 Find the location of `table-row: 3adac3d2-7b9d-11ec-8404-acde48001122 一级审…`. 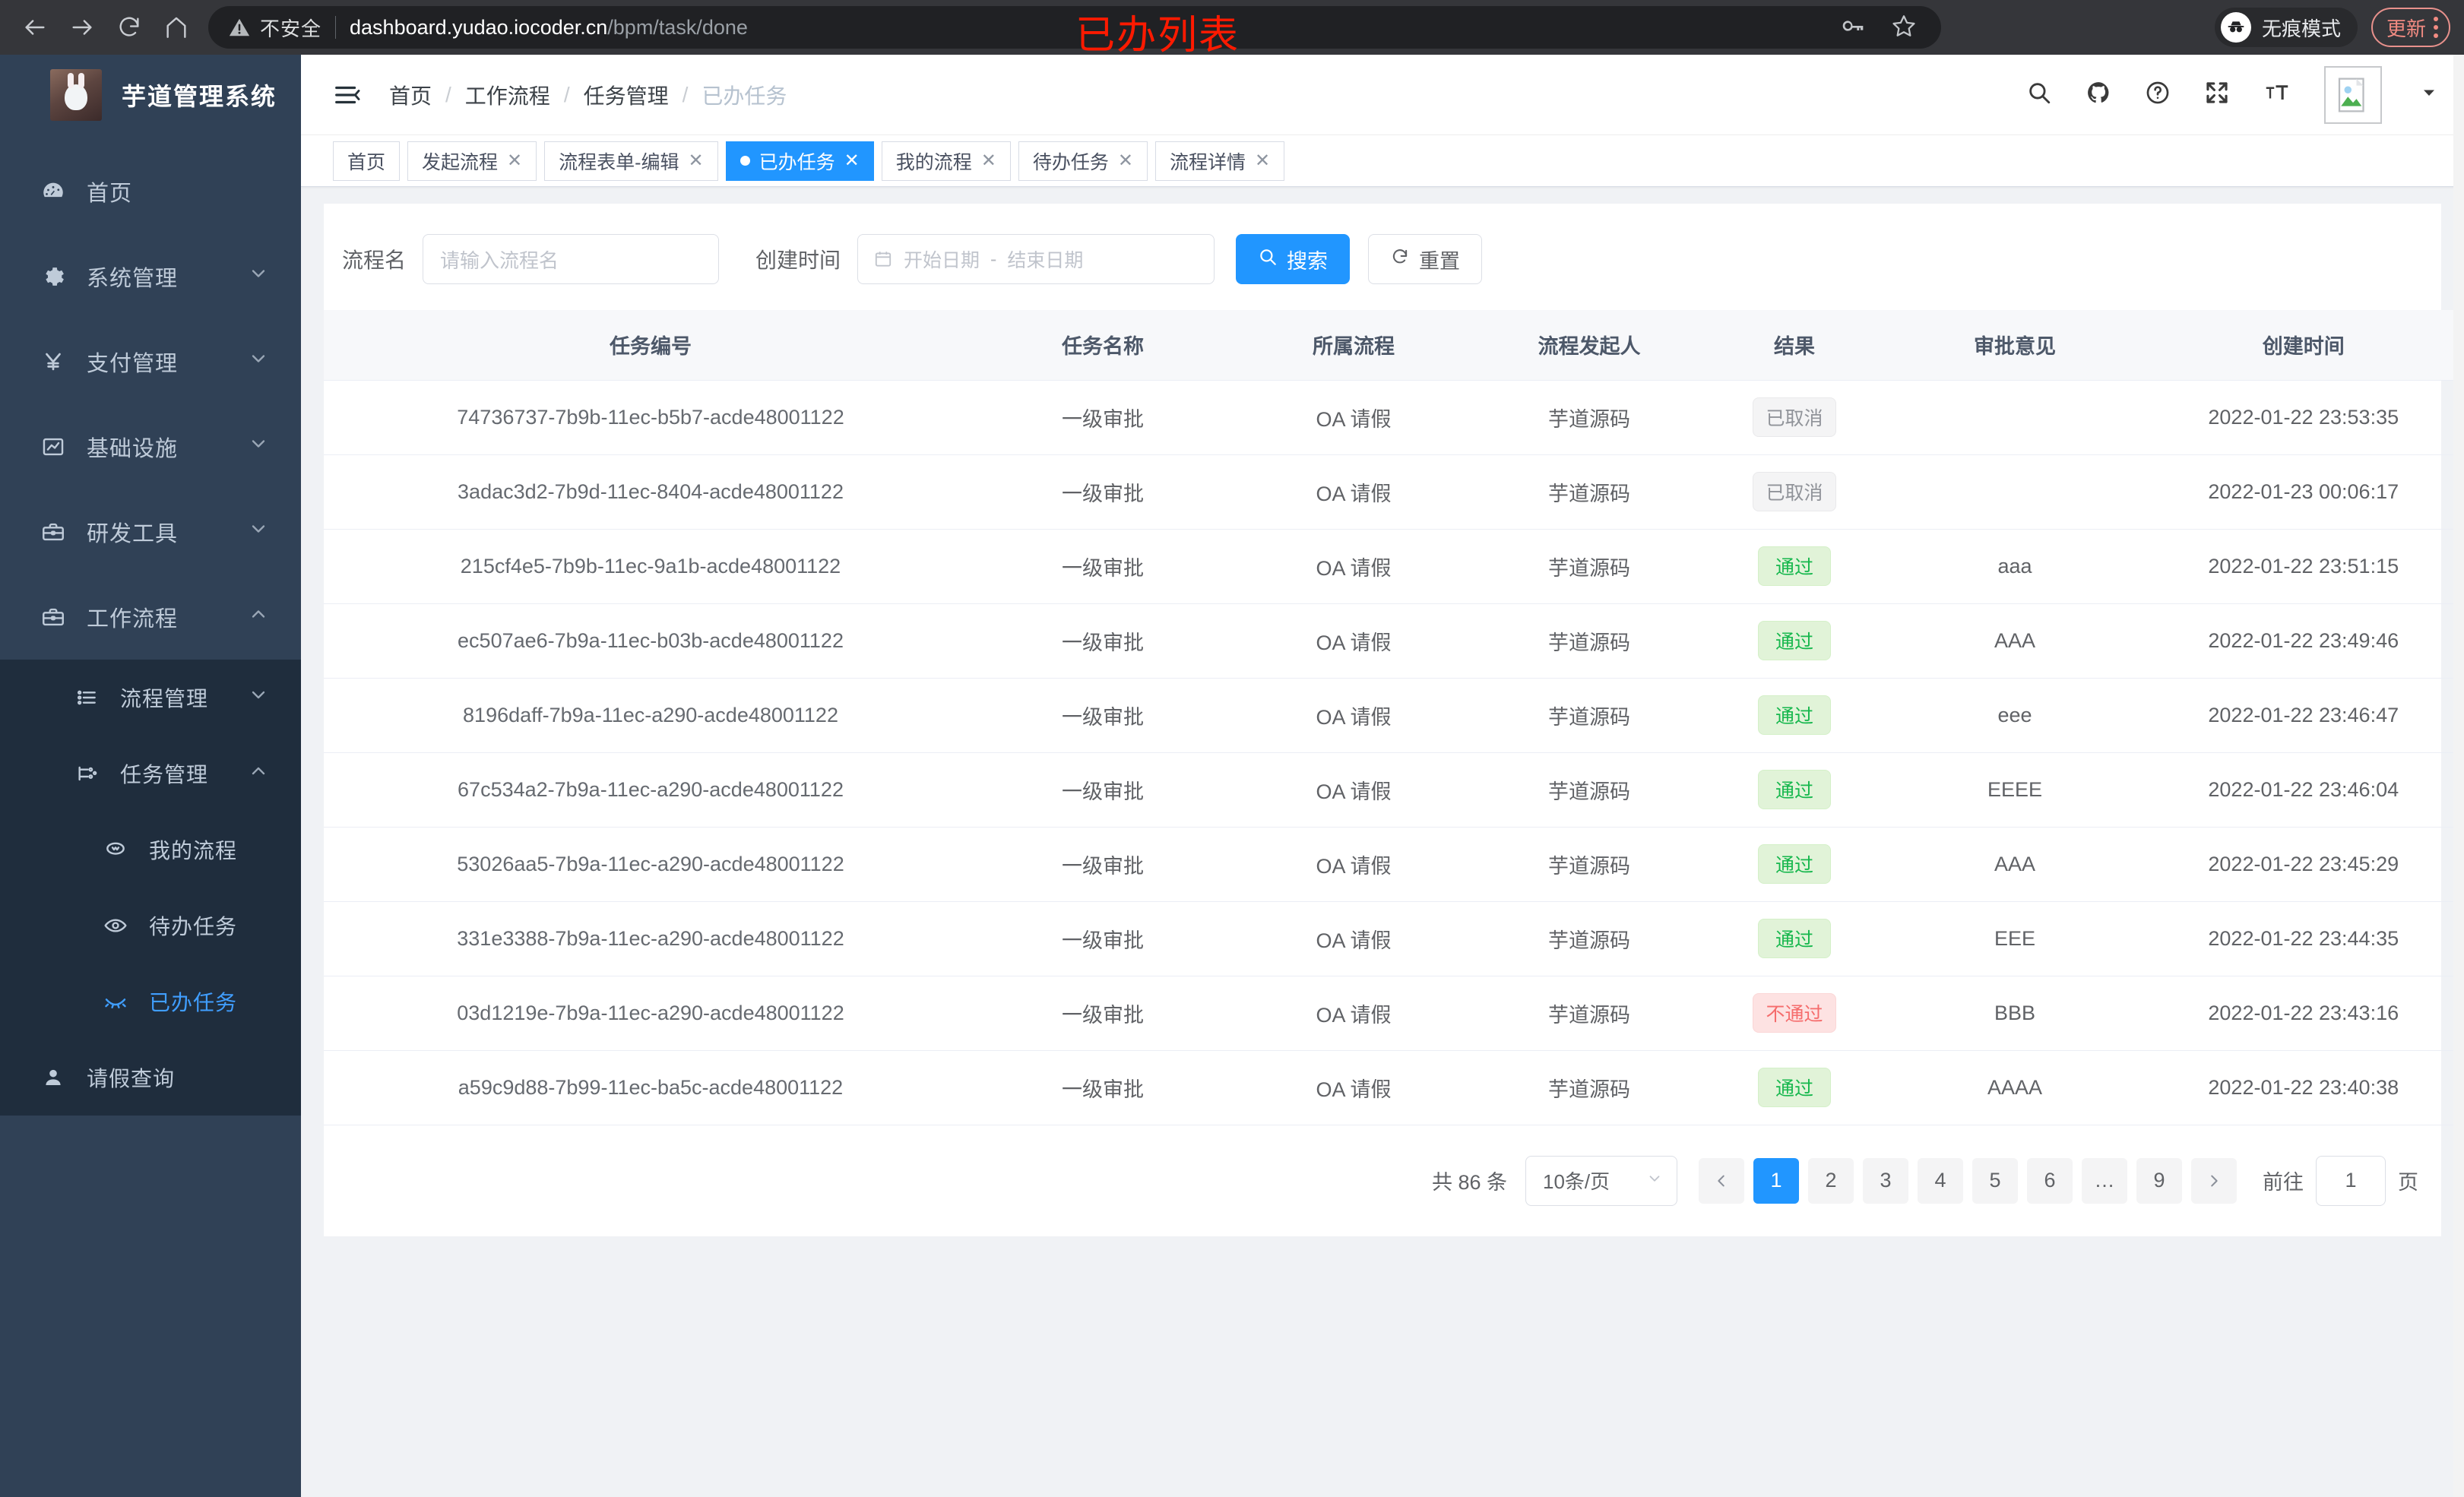

table-row: 3adac3d2-7b9d-11ec-8404-acde48001122 一级审… is located at coordinates (1394, 492).